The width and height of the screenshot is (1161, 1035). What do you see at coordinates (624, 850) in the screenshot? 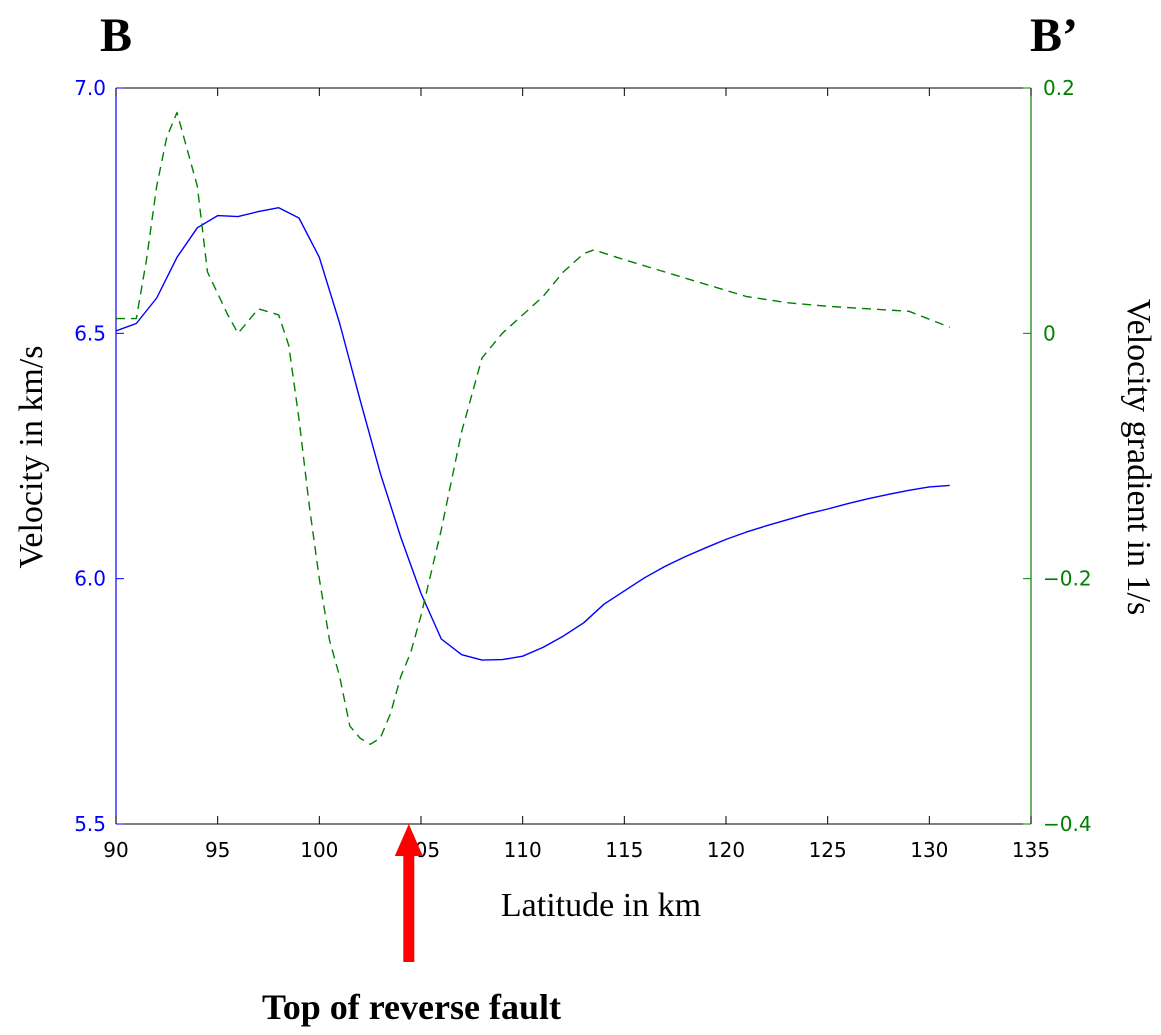
I see `x-tick-label: 115` at bounding box center [624, 850].